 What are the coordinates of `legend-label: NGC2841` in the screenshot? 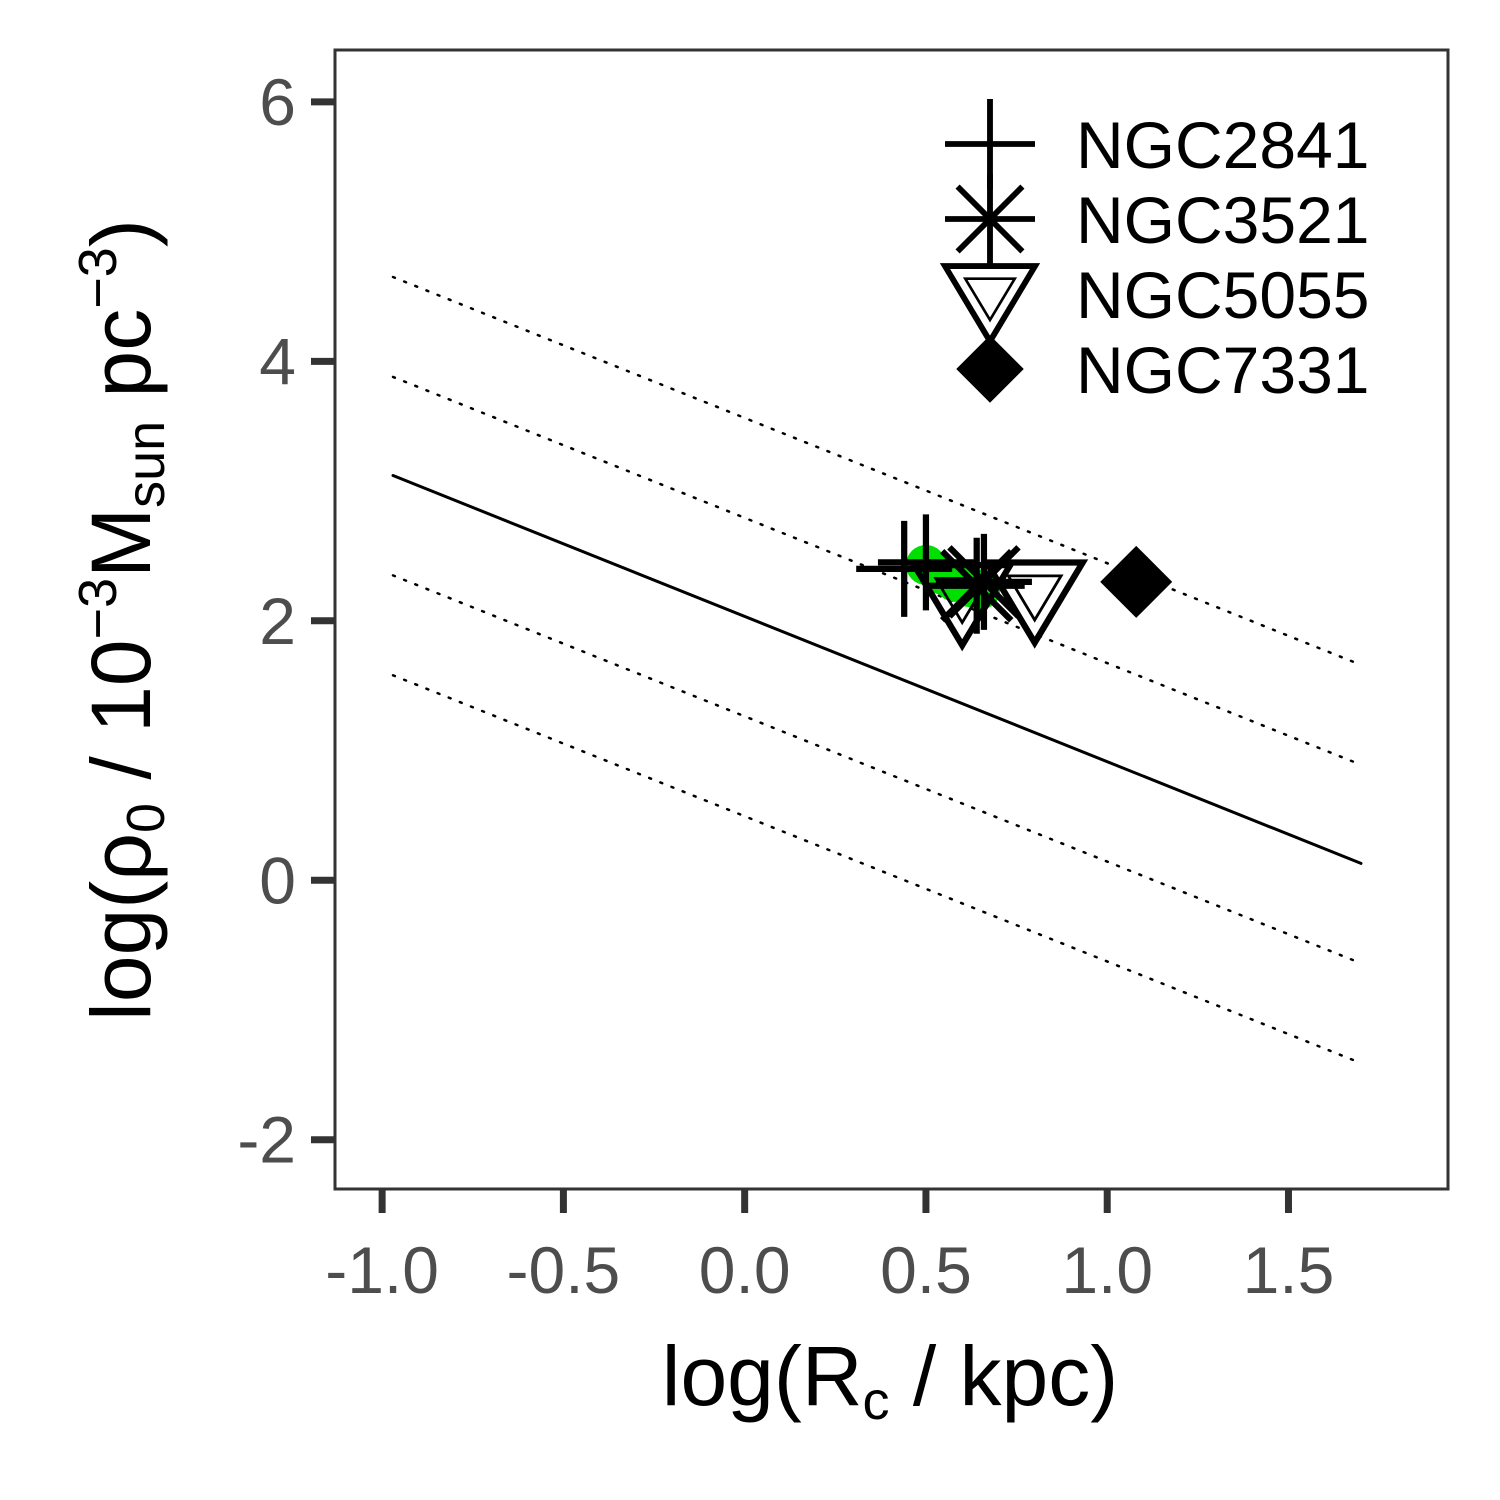 It's located at (1223, 145).